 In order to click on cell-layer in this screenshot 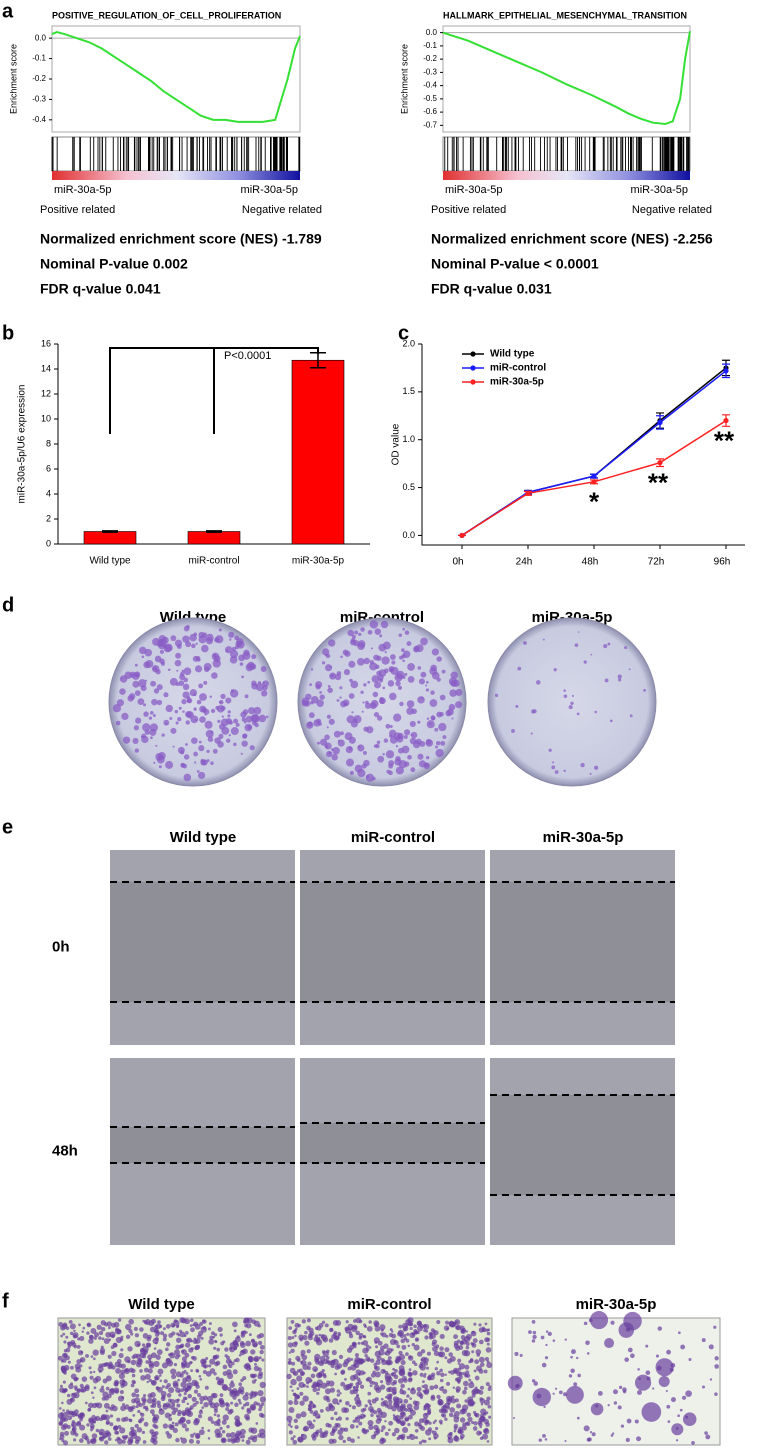, I will do `click(582, 1220)`.